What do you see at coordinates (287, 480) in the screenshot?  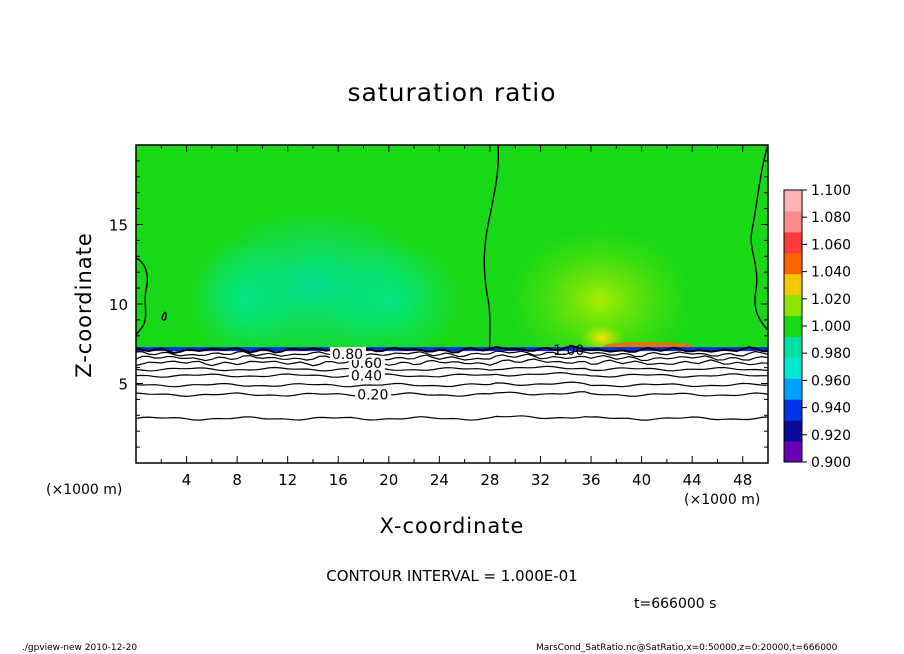 I see `x-tick-label: 12` at bounding box center [287, 480].